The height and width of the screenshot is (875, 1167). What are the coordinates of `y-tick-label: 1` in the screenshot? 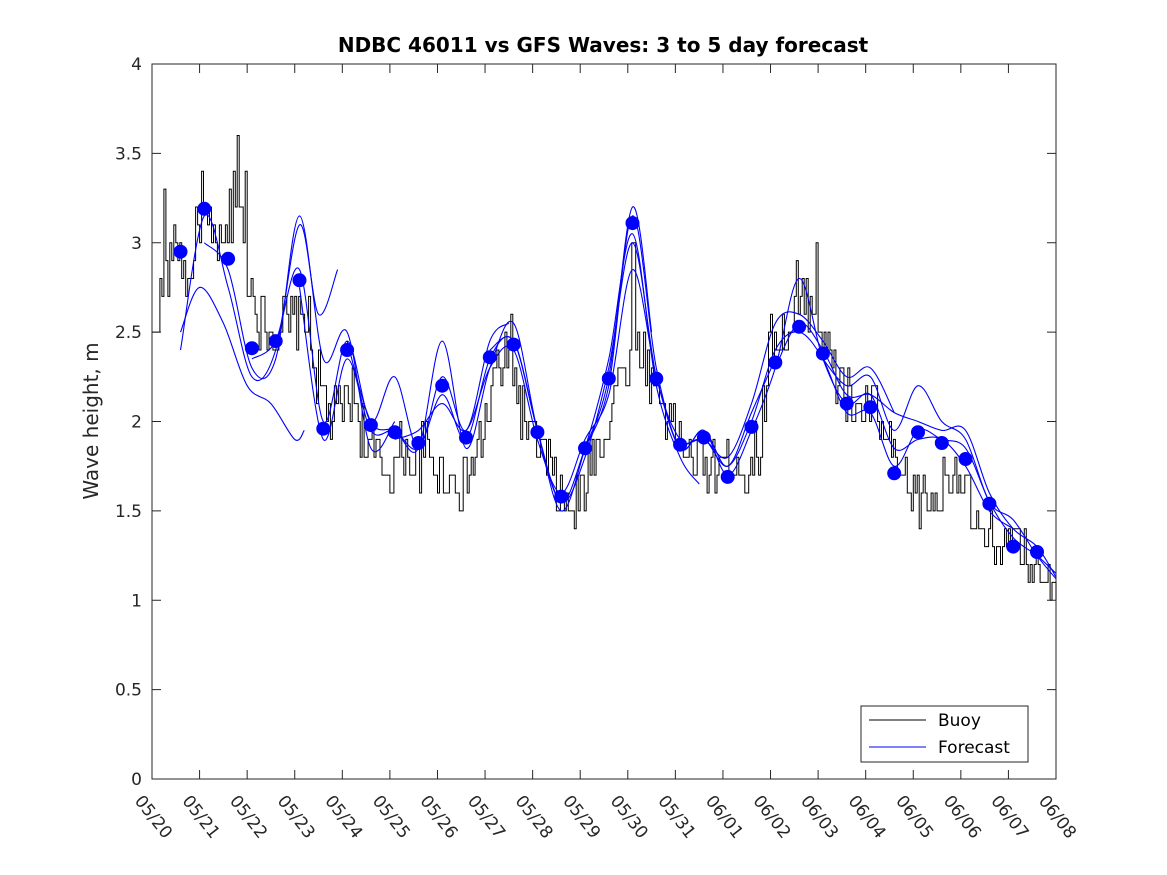 It's located at (136, 601).